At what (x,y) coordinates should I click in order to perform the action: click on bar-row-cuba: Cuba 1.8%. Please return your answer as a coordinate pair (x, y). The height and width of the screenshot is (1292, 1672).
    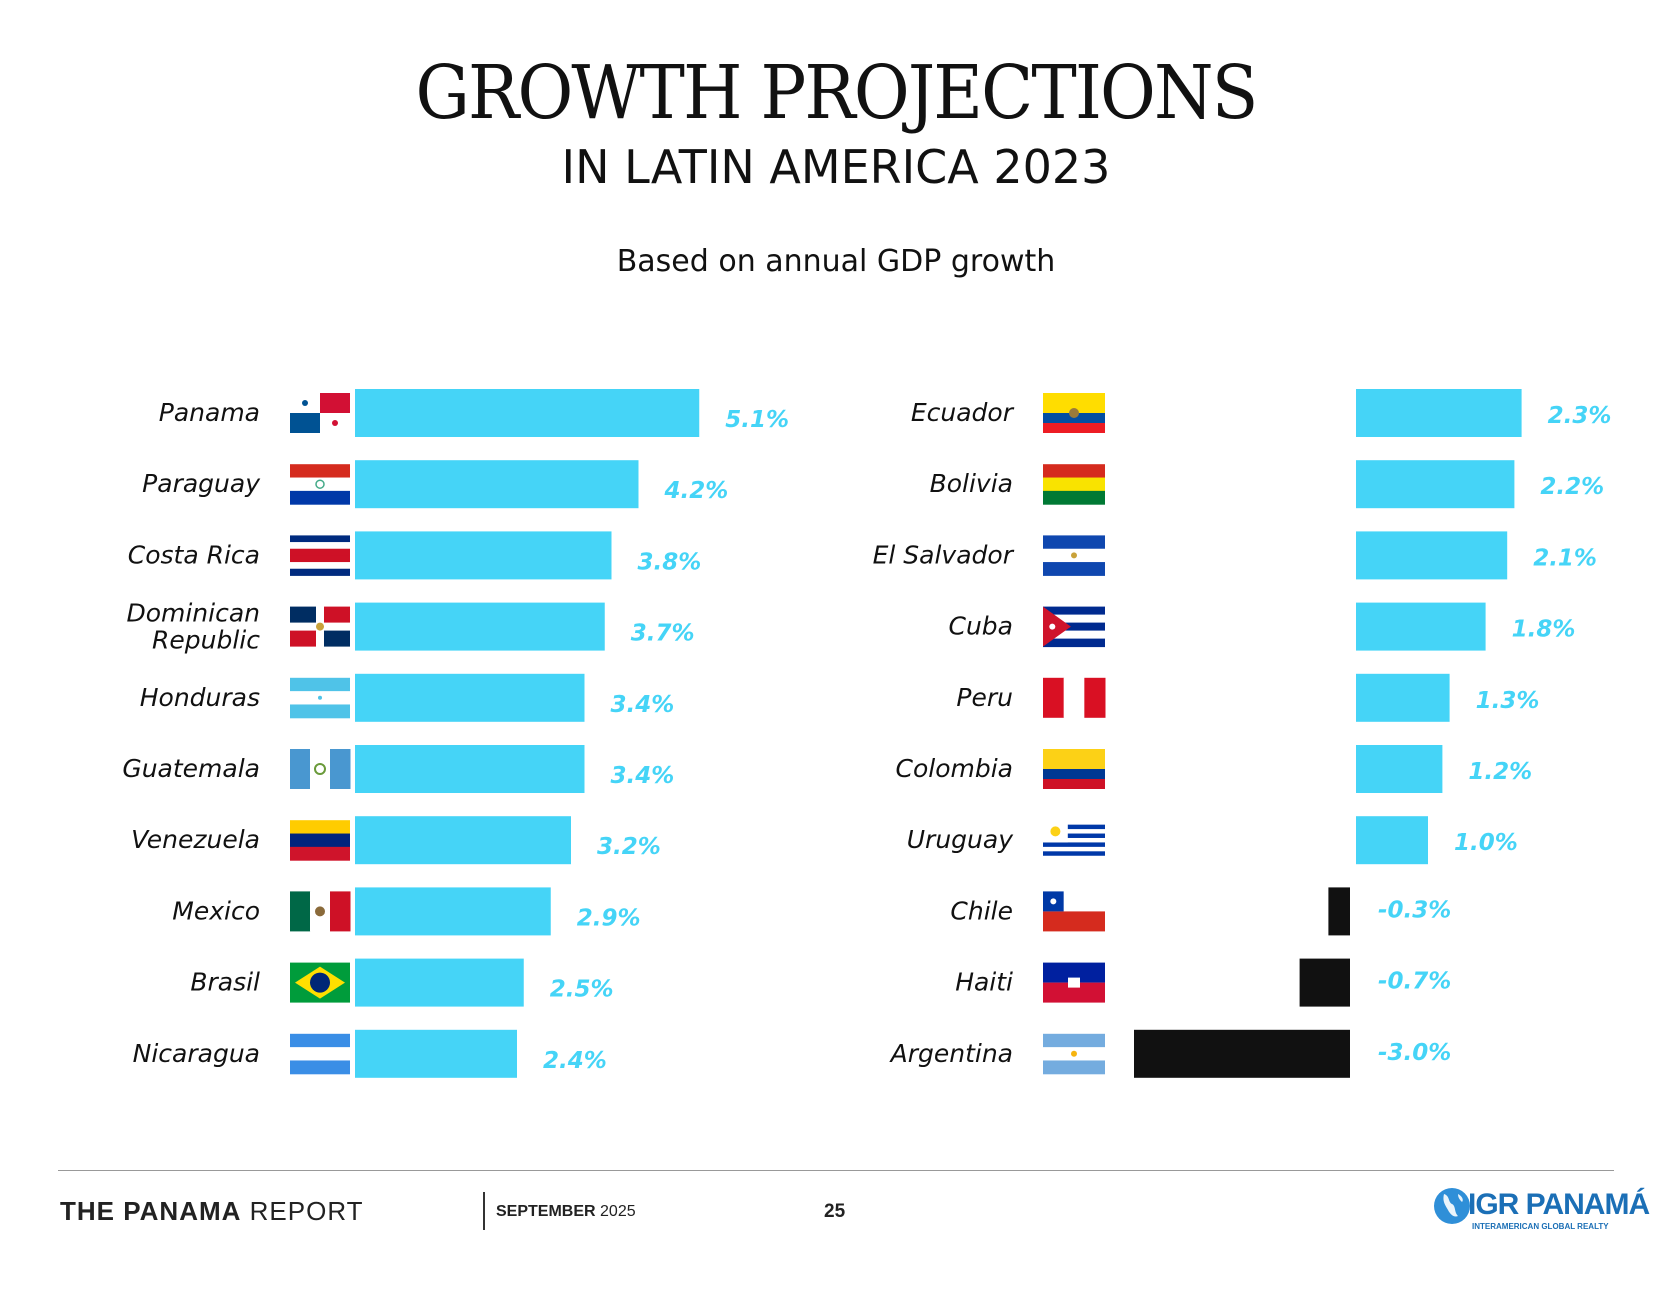
    Looking at the image, I should click on (1262, 626).